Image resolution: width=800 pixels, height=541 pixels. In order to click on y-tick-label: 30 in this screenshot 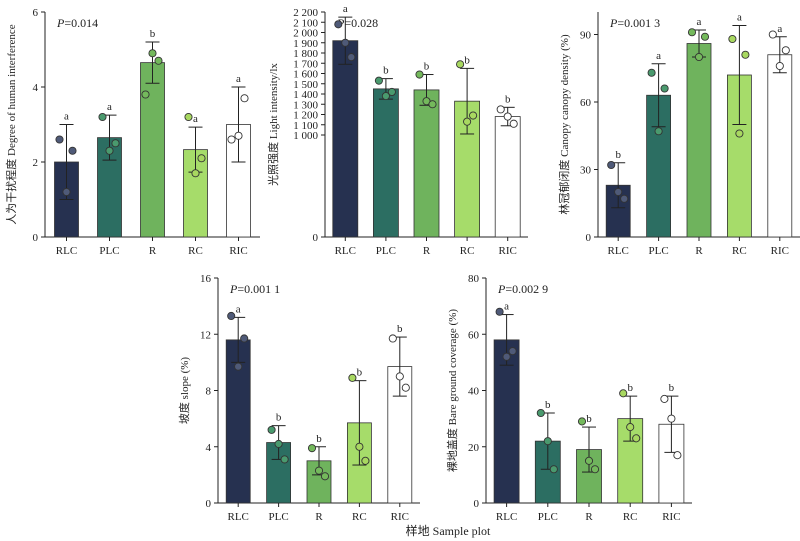, I will do `click(586, 171)`.